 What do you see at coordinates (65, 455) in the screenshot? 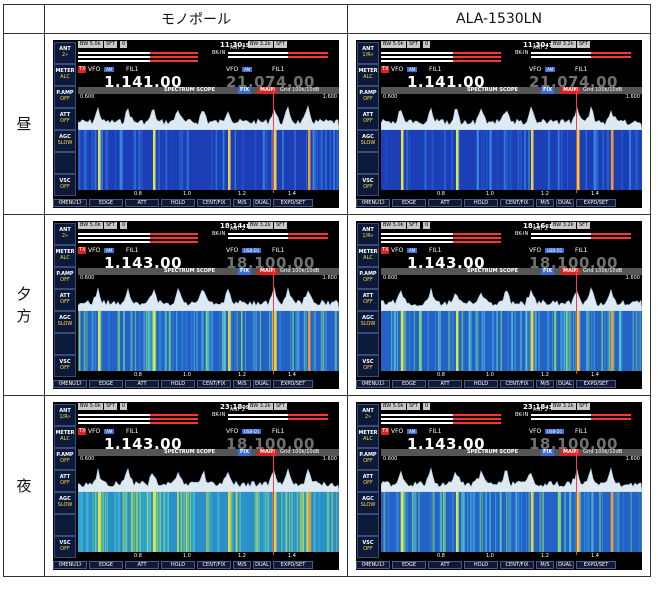
I see `soft-button-title: P.AMP` at bounding box center [65, 455].